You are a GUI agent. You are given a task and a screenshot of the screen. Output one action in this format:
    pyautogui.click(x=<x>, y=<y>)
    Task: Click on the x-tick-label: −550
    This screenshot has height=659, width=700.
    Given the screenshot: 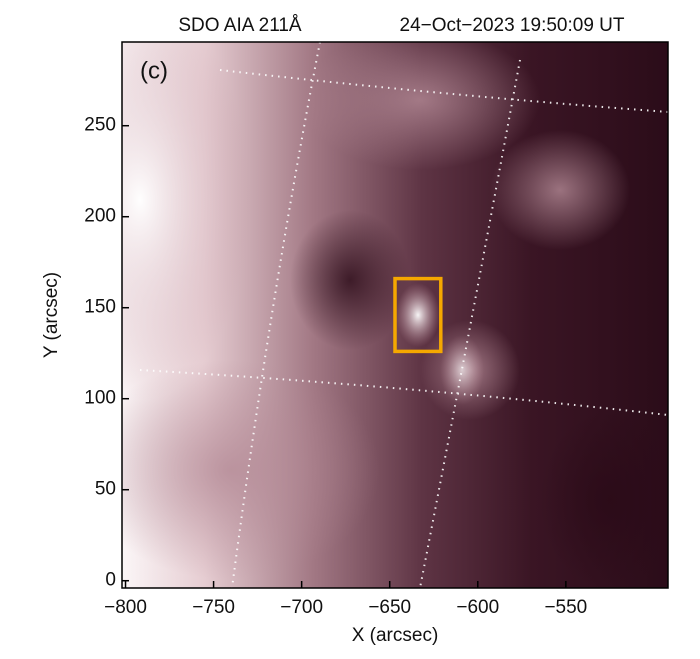 What is the action you would take?
    pyautogui.click(x=565, y=607)
    